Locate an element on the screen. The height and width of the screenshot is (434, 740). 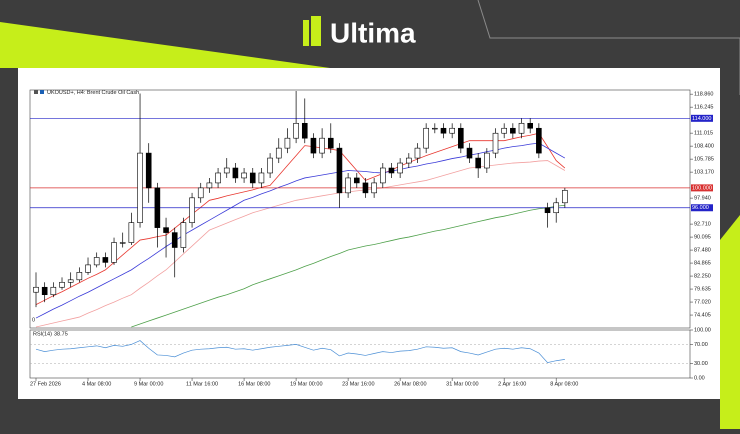
corner-label: 0 is located at coordinates (33, 320).